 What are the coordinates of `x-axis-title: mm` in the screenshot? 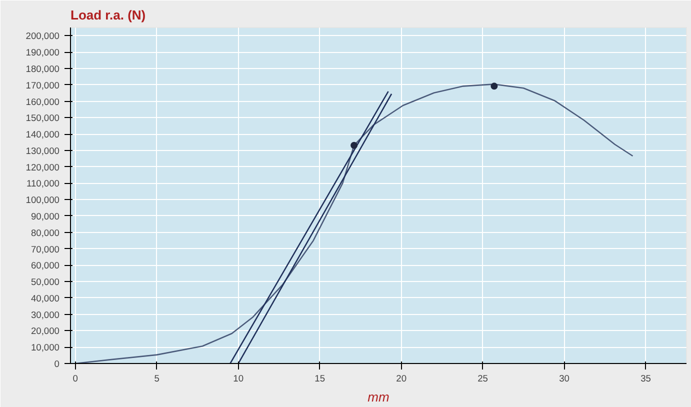 It's located at (379, 397).